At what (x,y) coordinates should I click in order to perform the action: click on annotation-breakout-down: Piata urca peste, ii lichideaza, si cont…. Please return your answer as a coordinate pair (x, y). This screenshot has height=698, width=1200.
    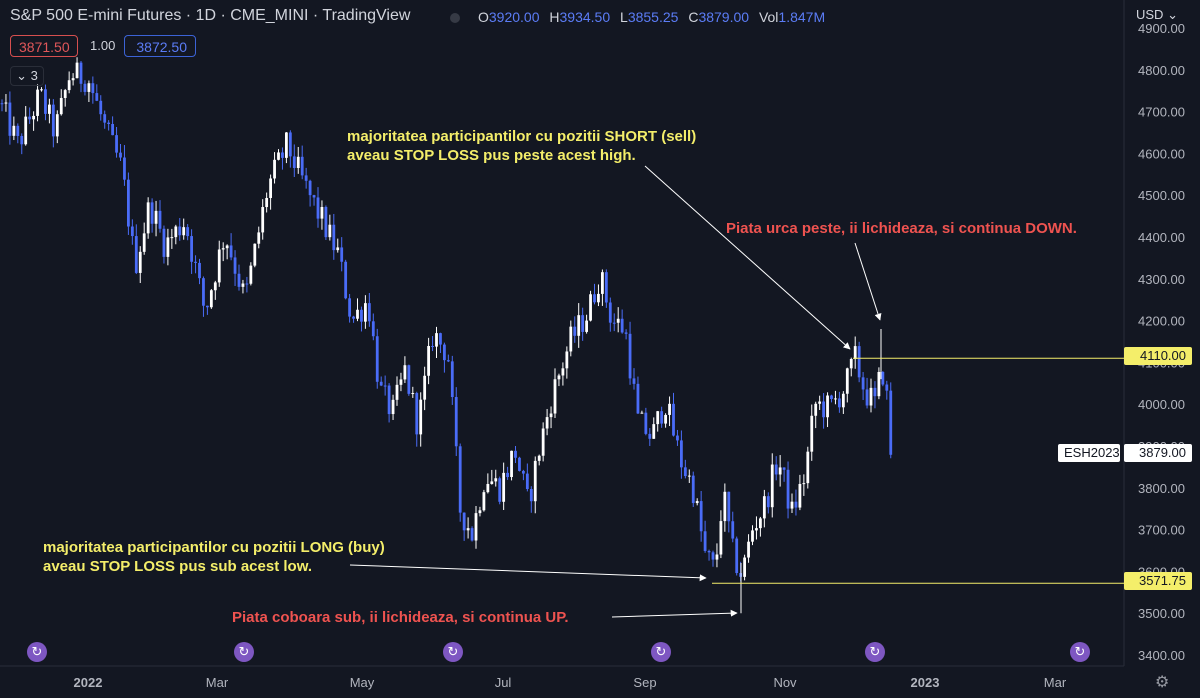
    Looking at the image, I should click on (901, 228).